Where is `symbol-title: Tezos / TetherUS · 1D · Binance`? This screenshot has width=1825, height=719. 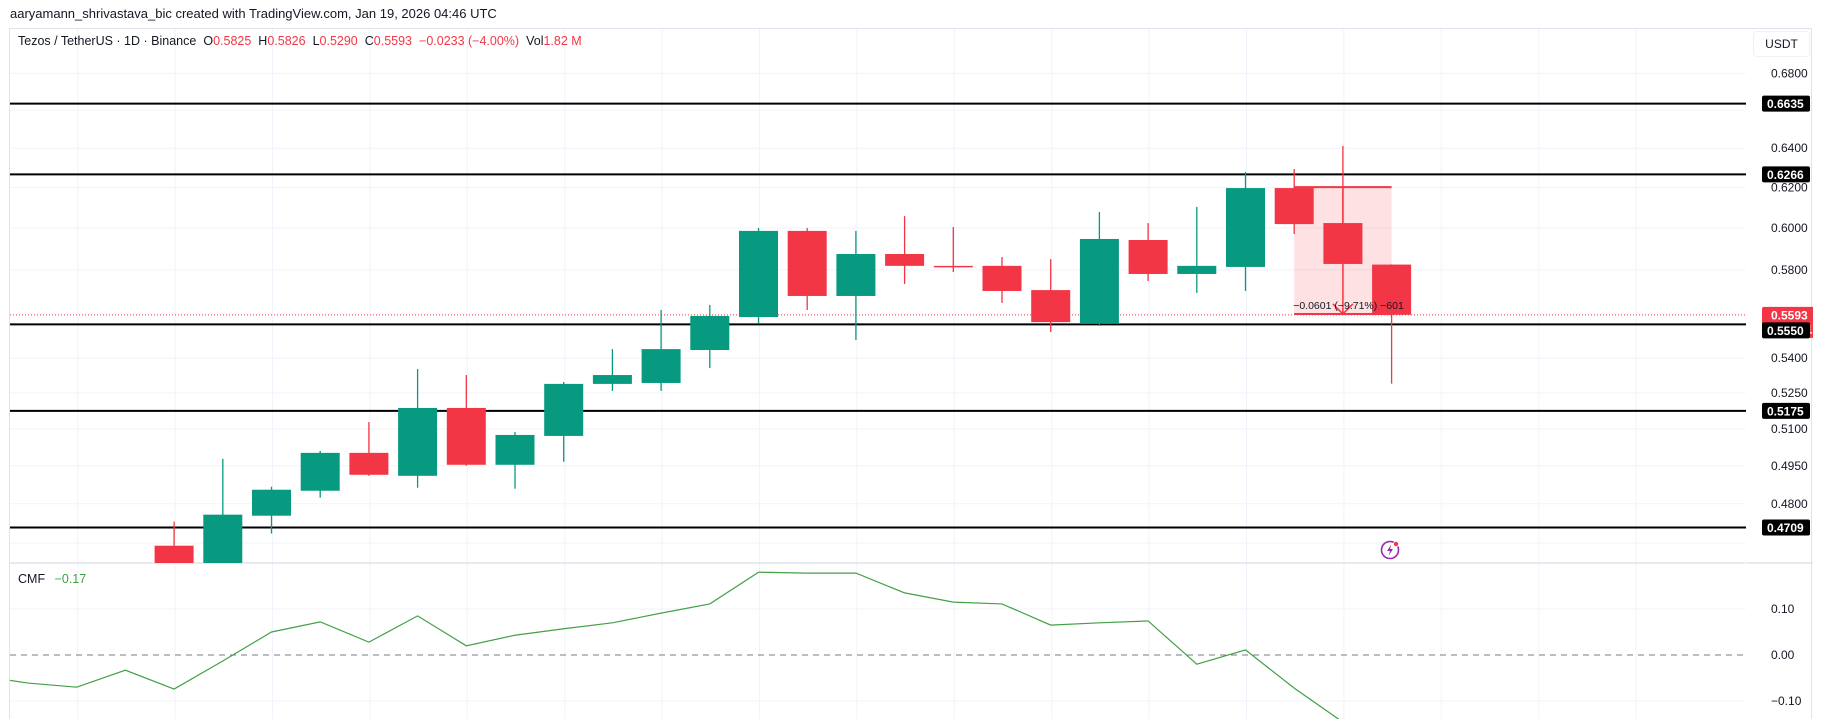 symbol-title: Tezos / TetherUS · 1D · Binance is located at coordinates (107, 41).